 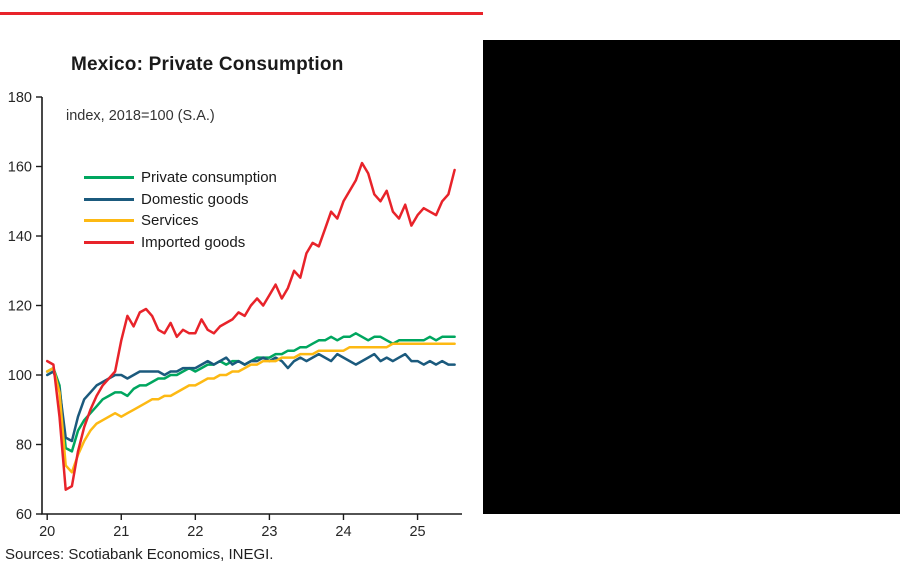 What do you see at coordinates (139, 554) in the screenshot?
I see `source-note: Sources: Scotiabank Economics, INEGI.` at bounding box center [139, 554].